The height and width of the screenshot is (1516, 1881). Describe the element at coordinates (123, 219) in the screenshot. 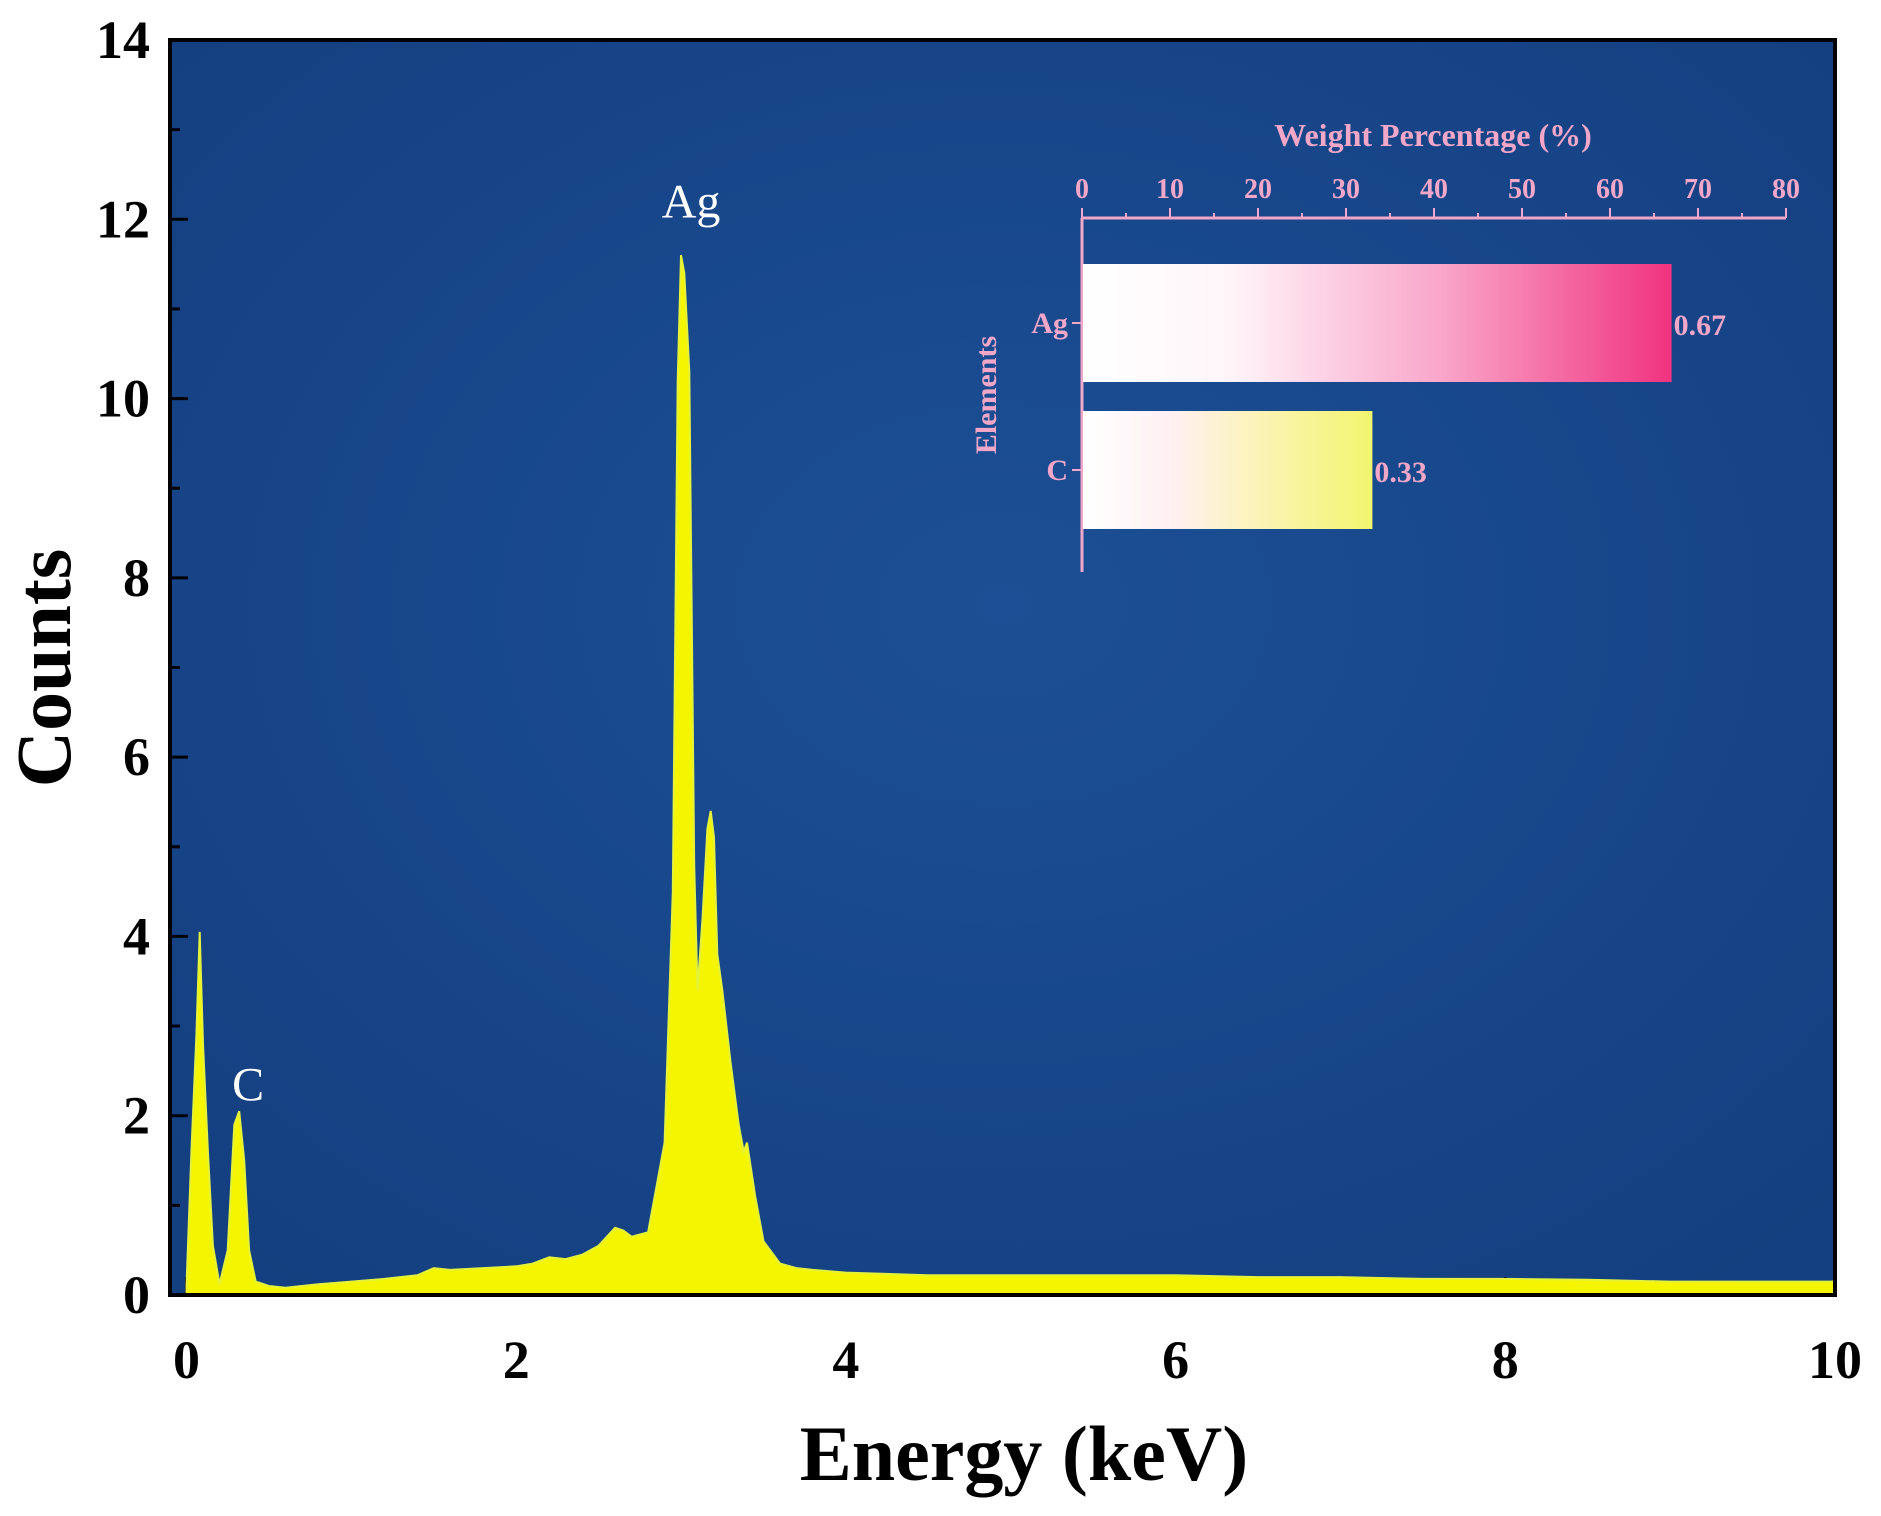

I see `y-tick-label: 12` at that location.